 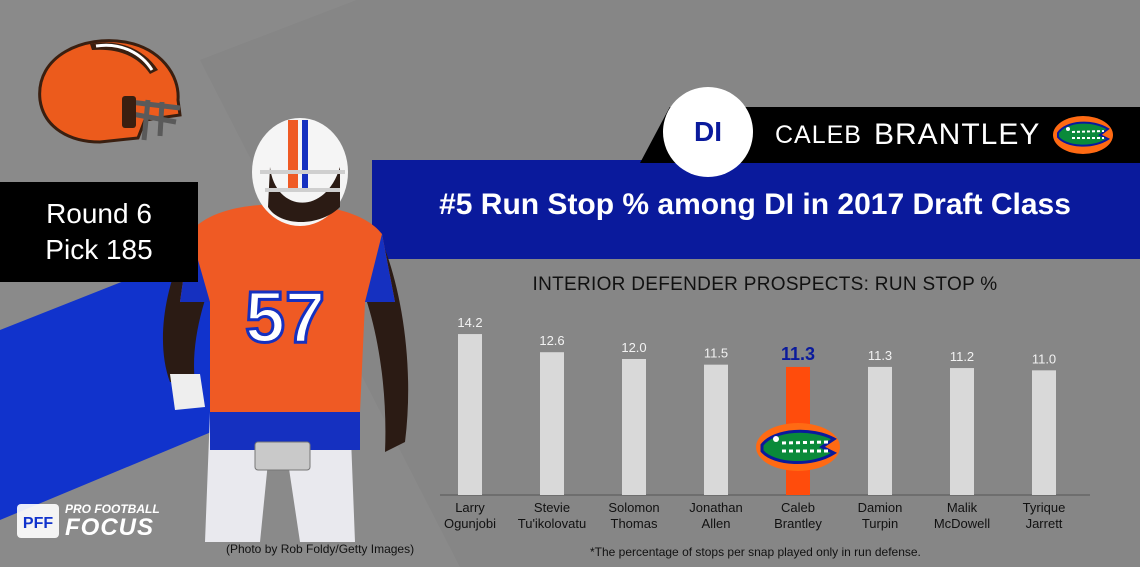 I want to click on category-label: Turpin, so click(x=880, y=523).